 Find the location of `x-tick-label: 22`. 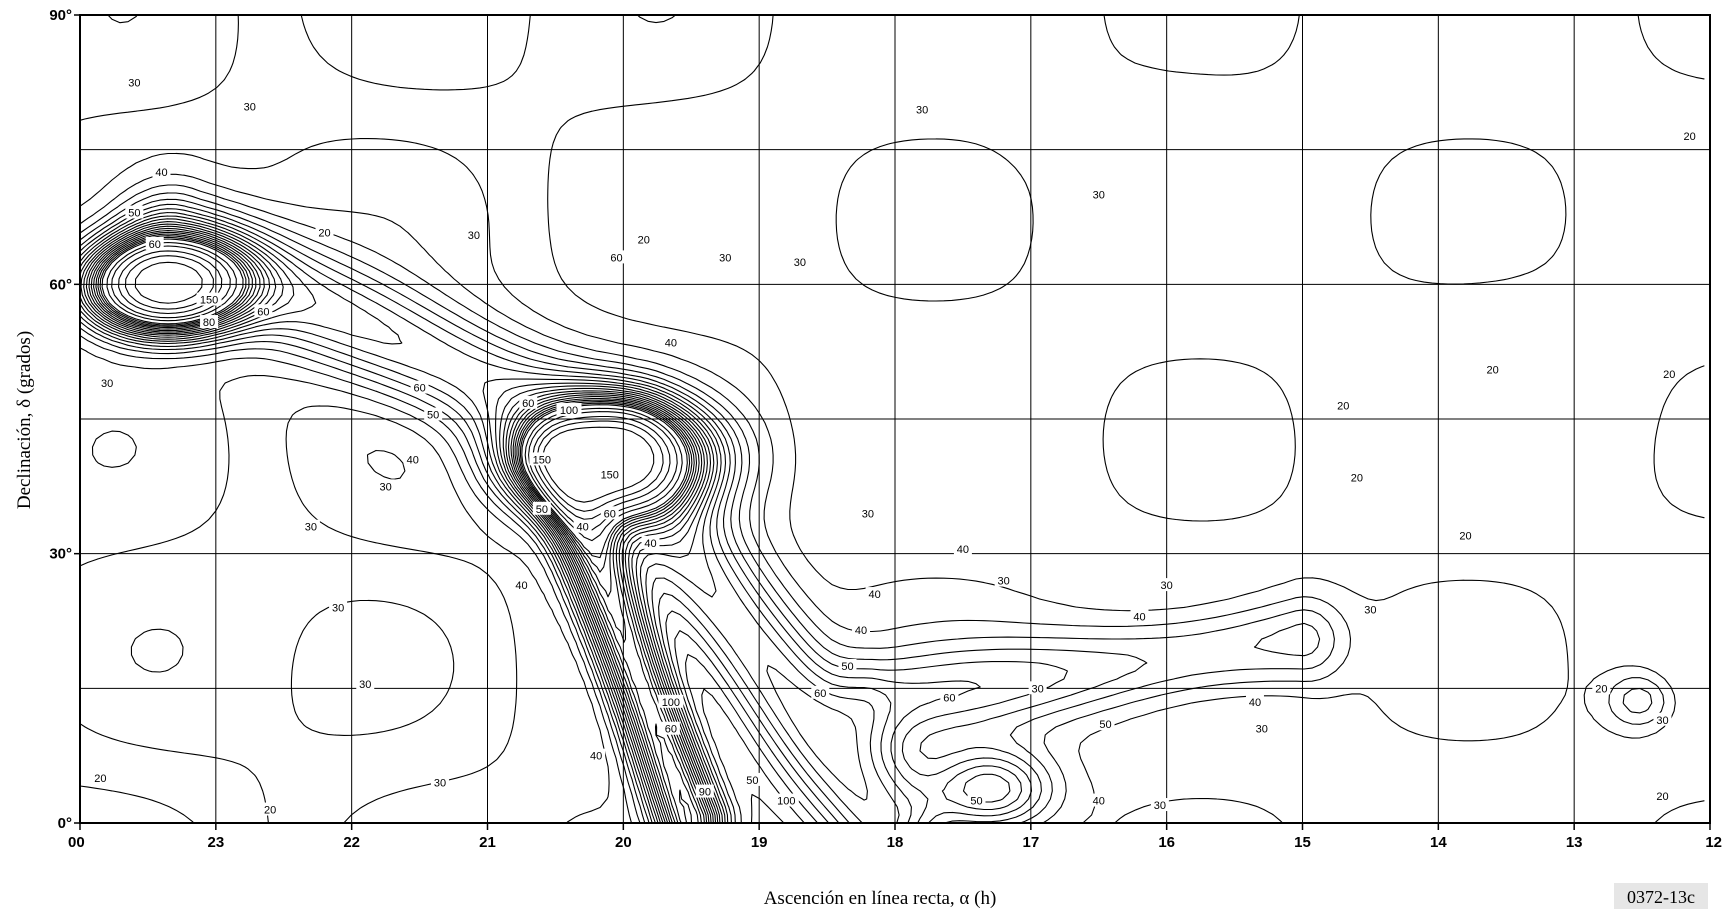

x-tick-label: 22 is located at coordinates (351, 842).